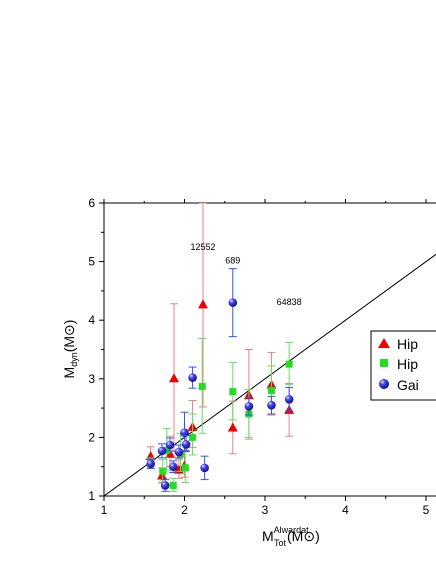  What do you see at coordinates (426, 510) in the screenshot?
I see `x-tick-label: 5` at bounding box center [426, 510].